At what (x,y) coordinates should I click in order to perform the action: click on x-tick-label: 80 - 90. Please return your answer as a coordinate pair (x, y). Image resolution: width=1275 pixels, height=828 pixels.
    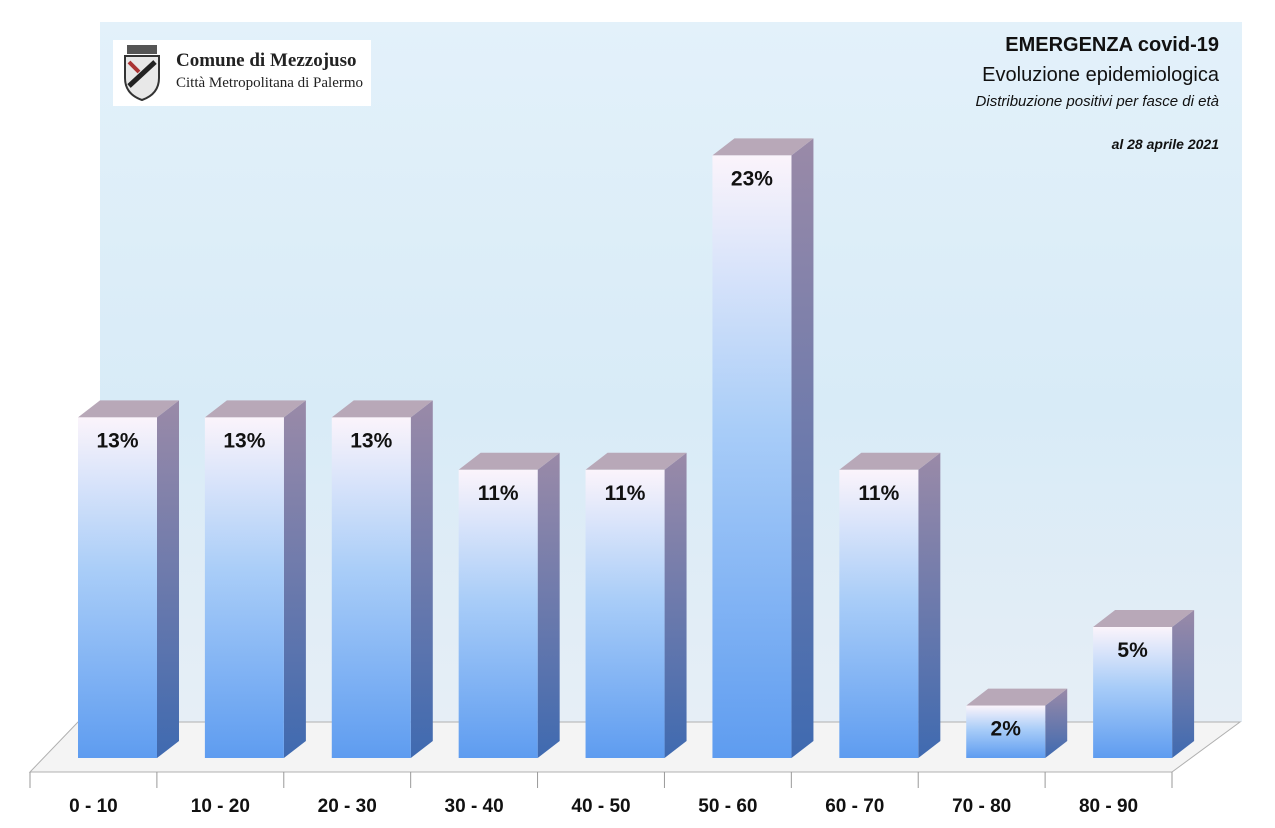
    Looking at the image, I should click on (1108, 806).